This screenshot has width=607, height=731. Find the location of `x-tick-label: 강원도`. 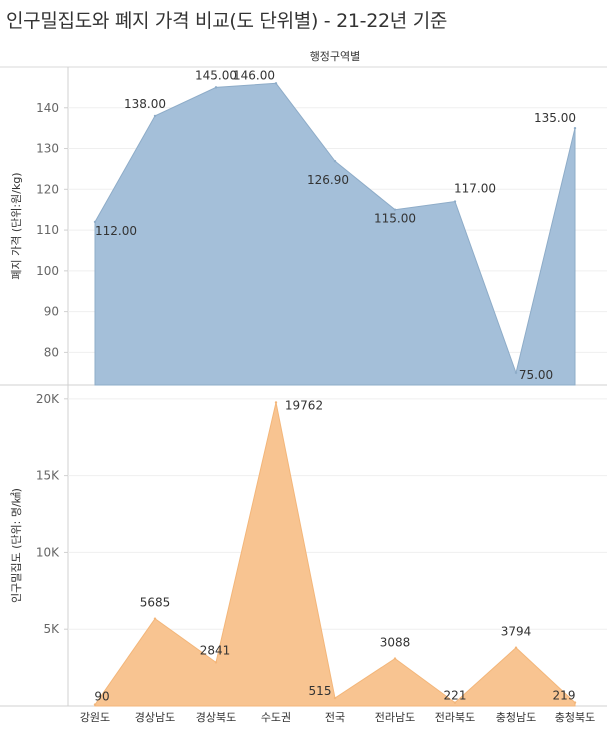

x-tick-label: 강원도 is located at coordinates (95, 717).